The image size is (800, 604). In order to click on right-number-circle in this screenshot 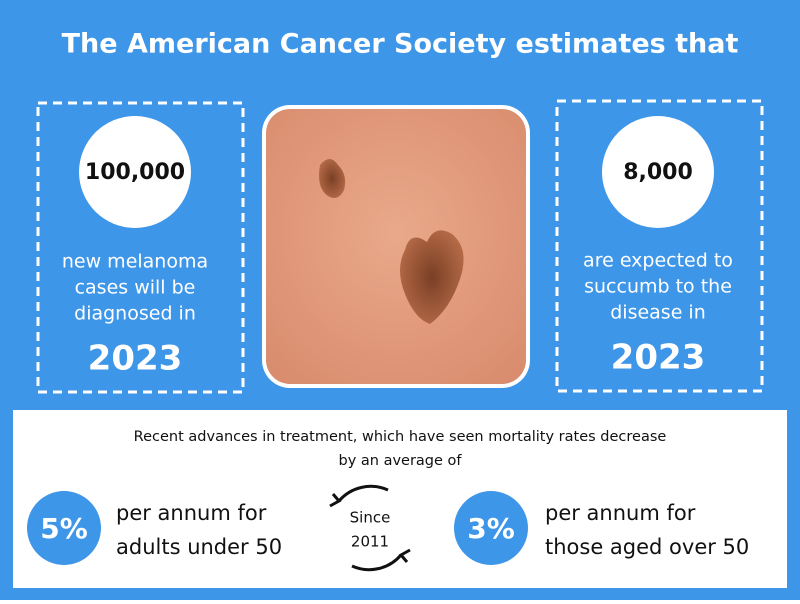, I will do `click(658, 172)`.